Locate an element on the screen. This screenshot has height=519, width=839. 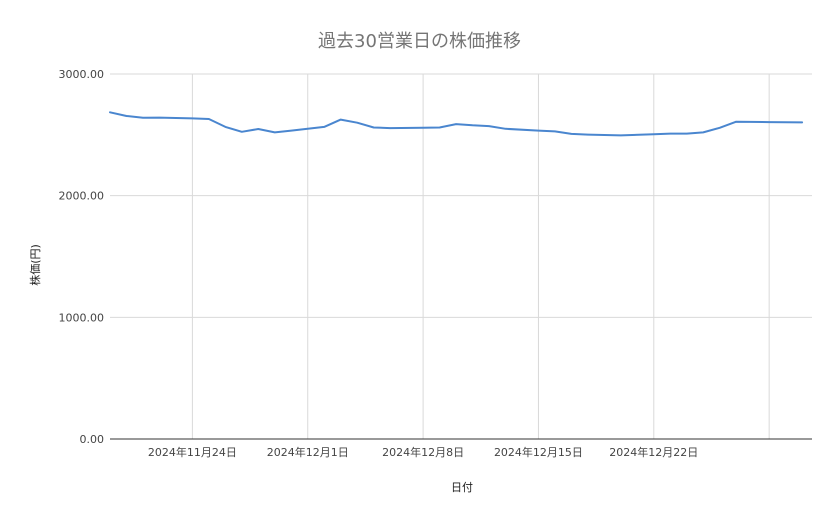
x-tick-label: 2024年12月15日 is located at coordinates (538, 452).